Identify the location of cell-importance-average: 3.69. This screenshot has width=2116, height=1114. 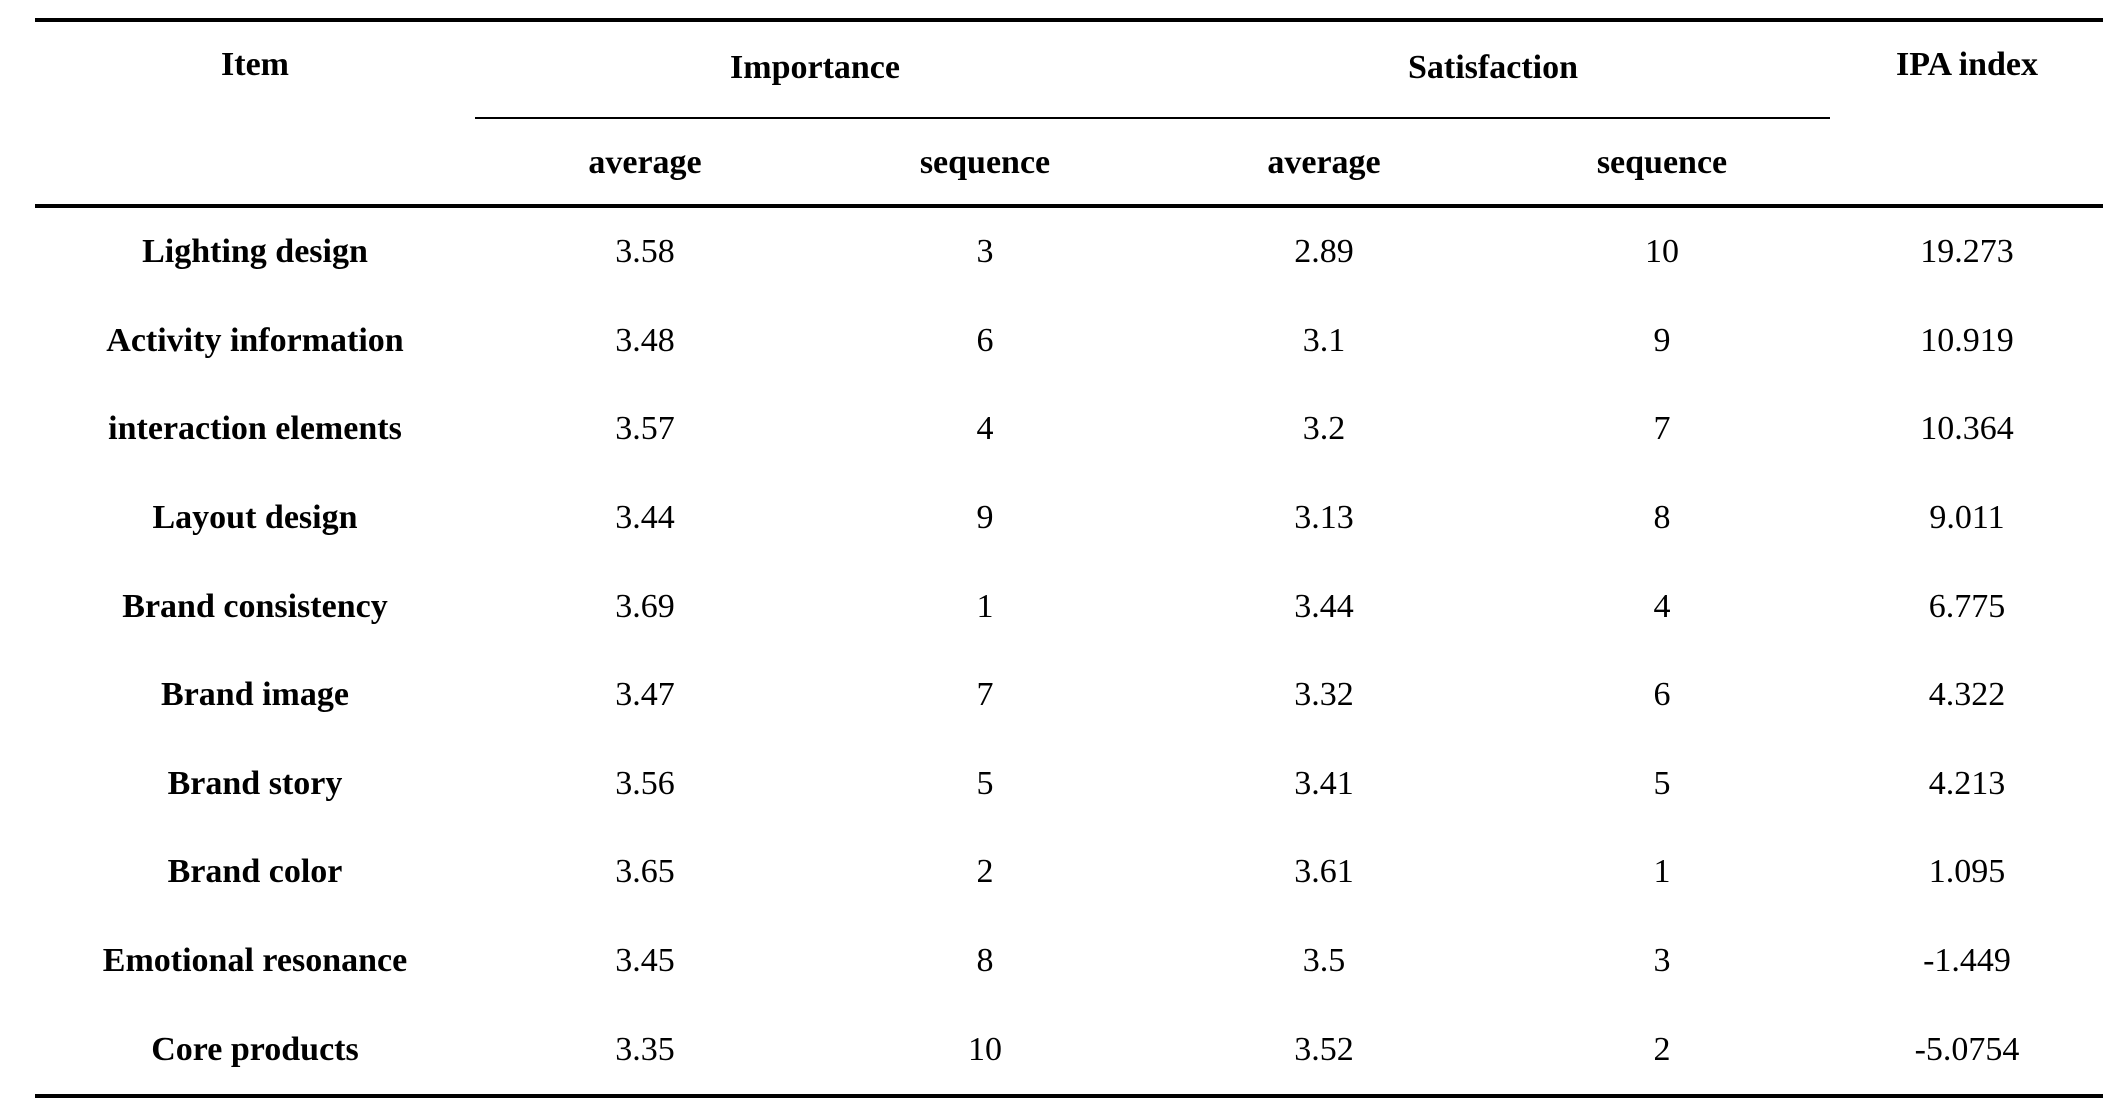
(645, 606).